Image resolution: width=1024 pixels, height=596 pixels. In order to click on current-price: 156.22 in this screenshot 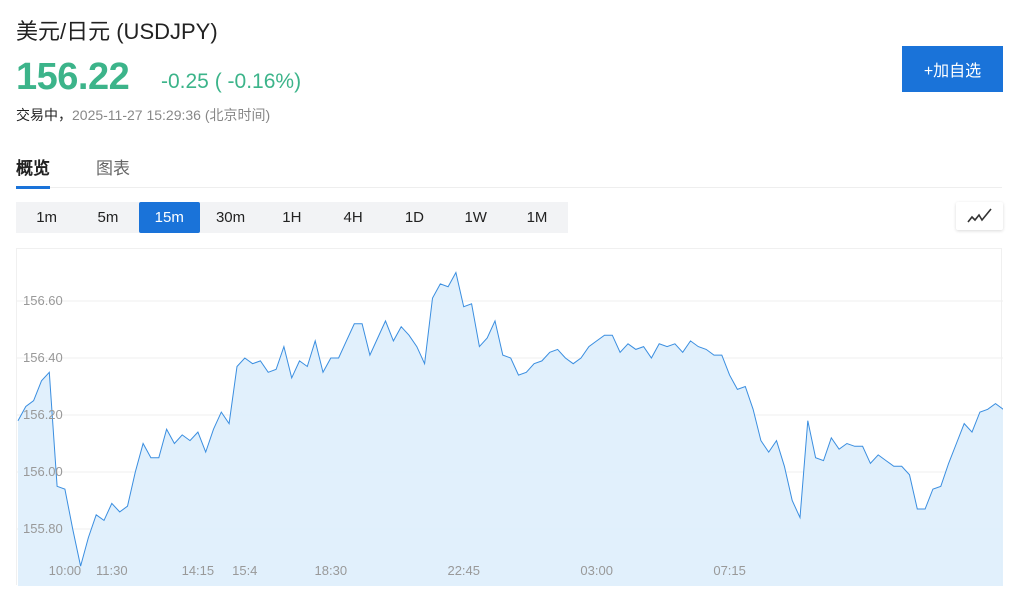, I will do `click(73, 77)`.